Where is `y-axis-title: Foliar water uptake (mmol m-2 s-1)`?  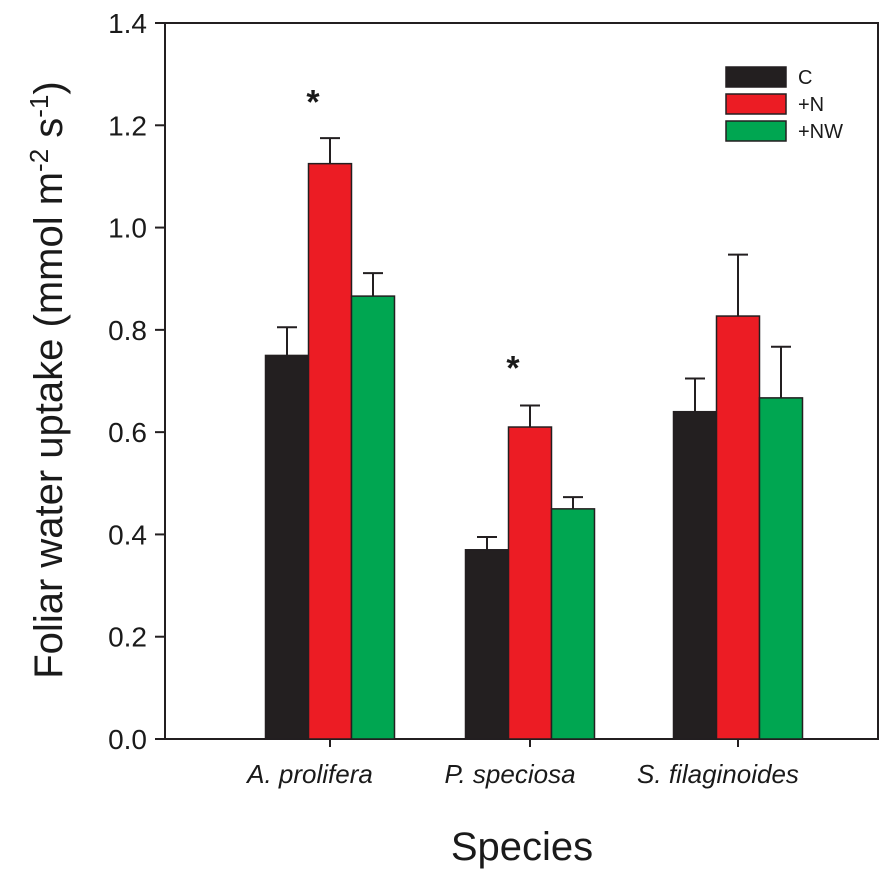
y-axis-title: Foliar water uptake (mmol m-2 s-1) is located at coordinates (47, 380).